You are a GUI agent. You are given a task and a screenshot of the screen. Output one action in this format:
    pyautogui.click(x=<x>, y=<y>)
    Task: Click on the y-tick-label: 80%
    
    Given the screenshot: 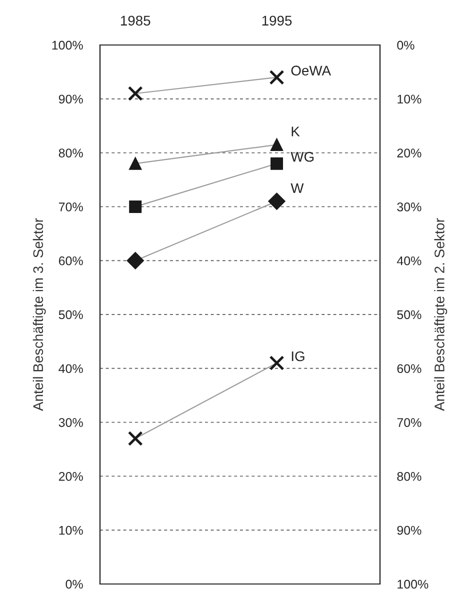 What is the action you would take?
    pyautogui.click(x=70, y=153)
    